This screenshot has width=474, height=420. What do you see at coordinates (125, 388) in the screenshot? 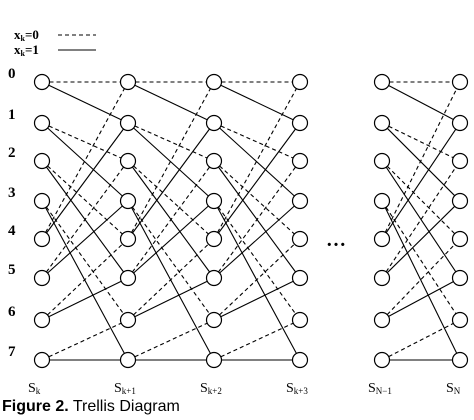
I see `stage-label: Sk+1` at bounding box center [125, 388].